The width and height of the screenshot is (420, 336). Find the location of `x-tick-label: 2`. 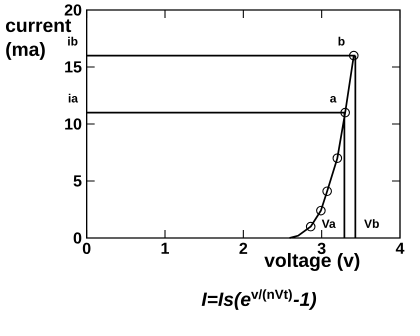

x-tick-label: 2 is located at coordinates (243, 248).